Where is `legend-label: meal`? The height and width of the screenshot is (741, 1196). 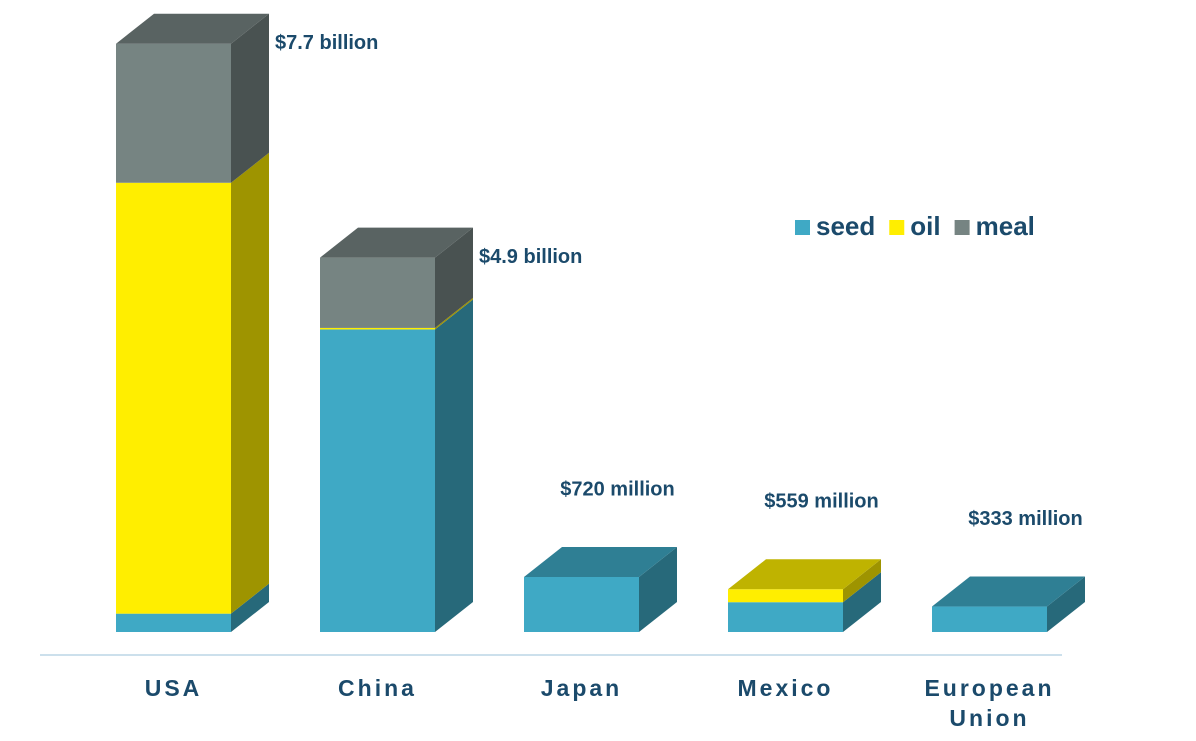
legend-label: meal is located at coordinates (1005, 226).